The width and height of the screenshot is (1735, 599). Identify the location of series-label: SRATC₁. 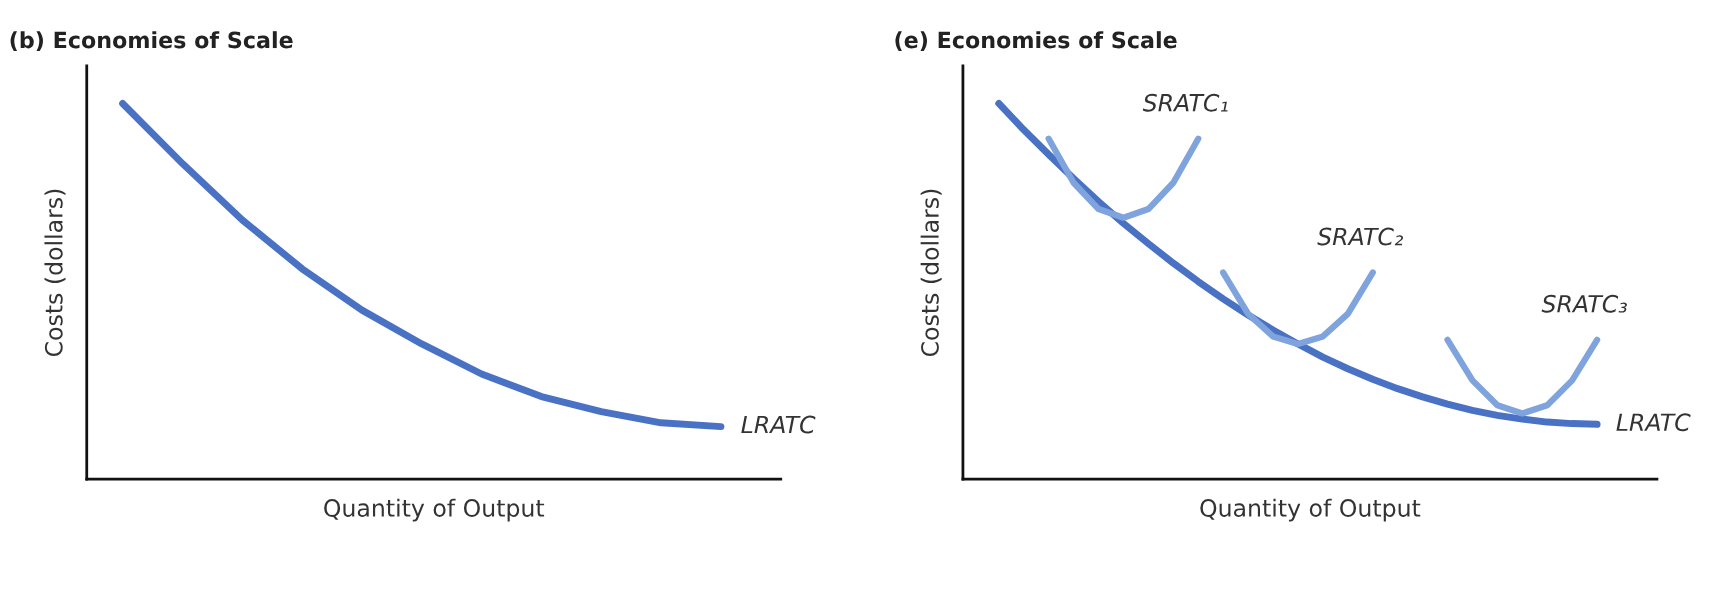
(1185, 102).